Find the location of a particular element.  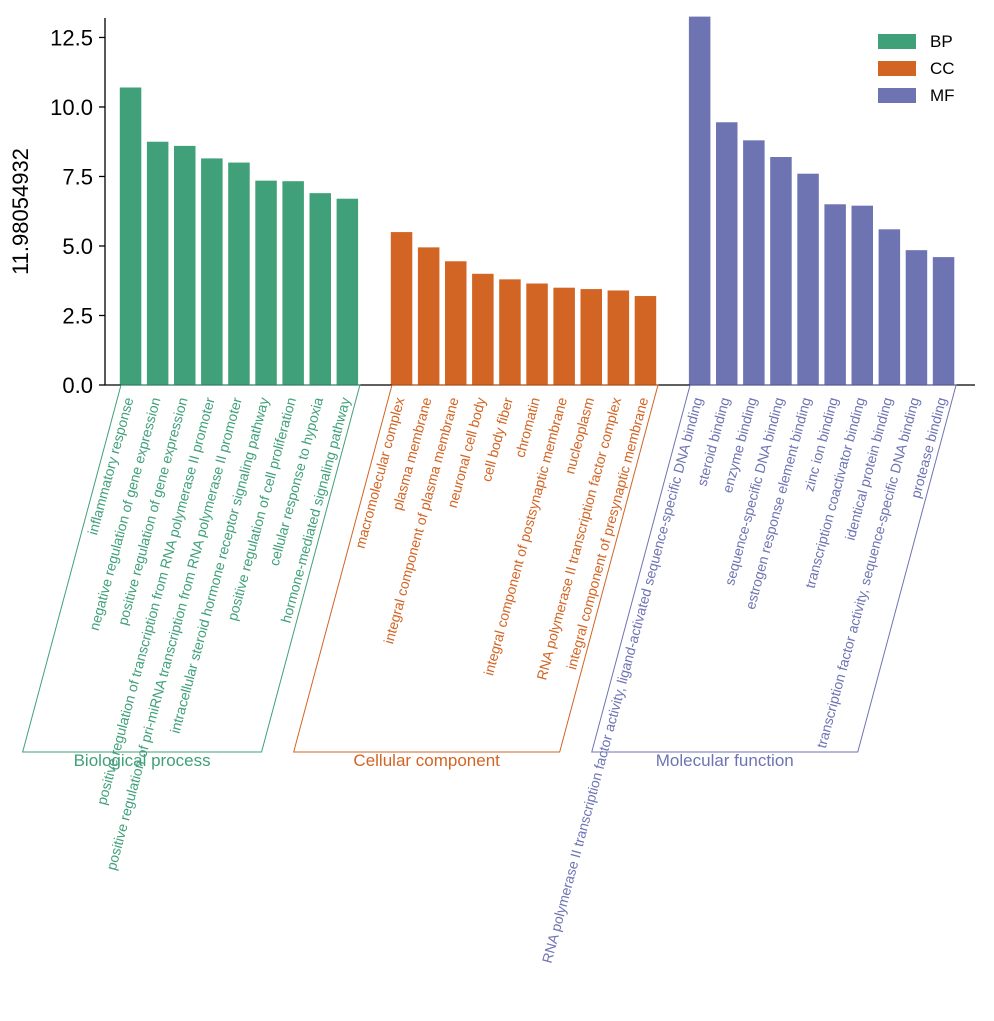

group-frame-mf is located at coordinates (774, 568).